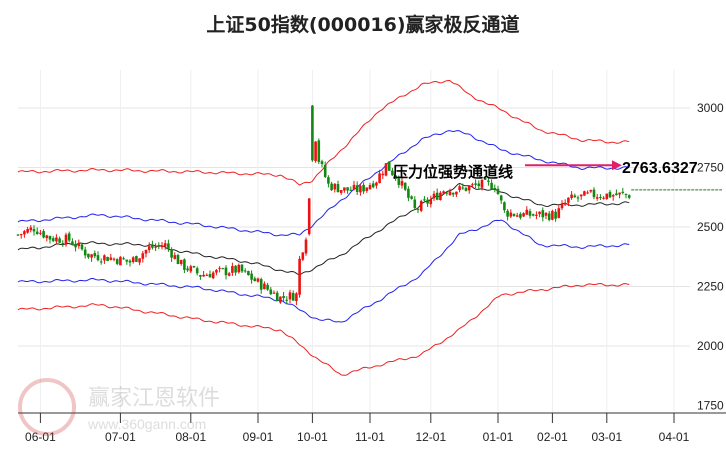 Image resolution: width=726 pixels, height=450 pixels. What do you see at coordinates (552, 437) in the screenshot?
I see `x-tick-label: 02-01` at bounding box center [552, 437].